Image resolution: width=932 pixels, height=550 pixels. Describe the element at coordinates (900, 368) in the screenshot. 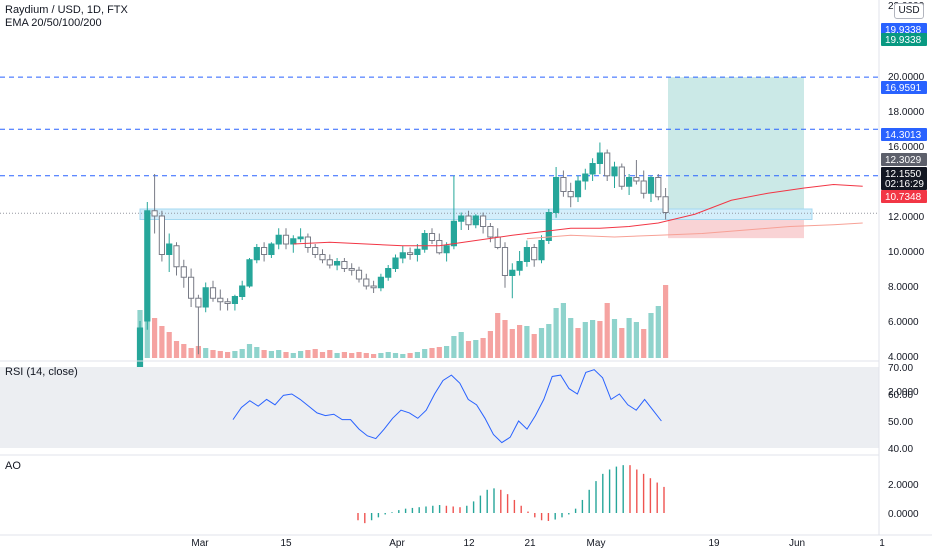

I see `rsi-tick-label: 70.00` at that location.